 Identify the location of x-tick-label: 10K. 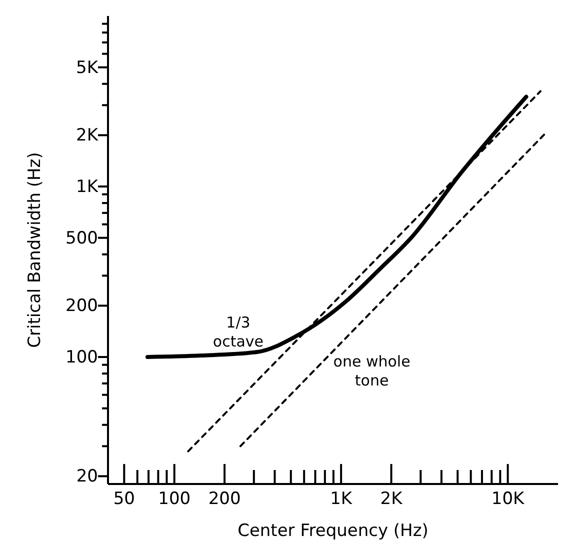
(508, 499).